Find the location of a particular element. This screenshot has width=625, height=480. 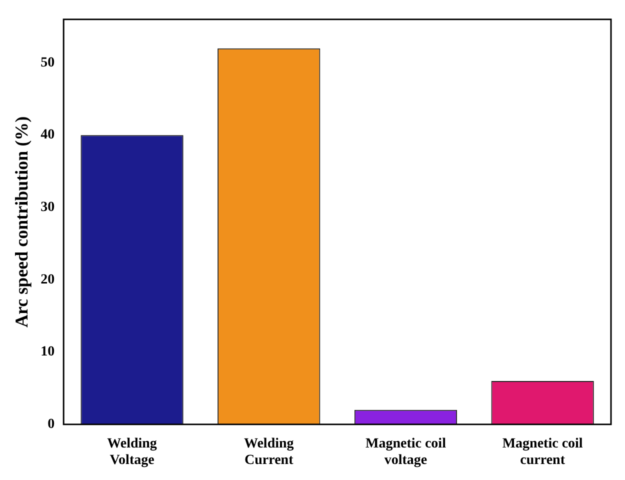

x-tick-label: Welding Voltage is located at coordinates (132, 452).